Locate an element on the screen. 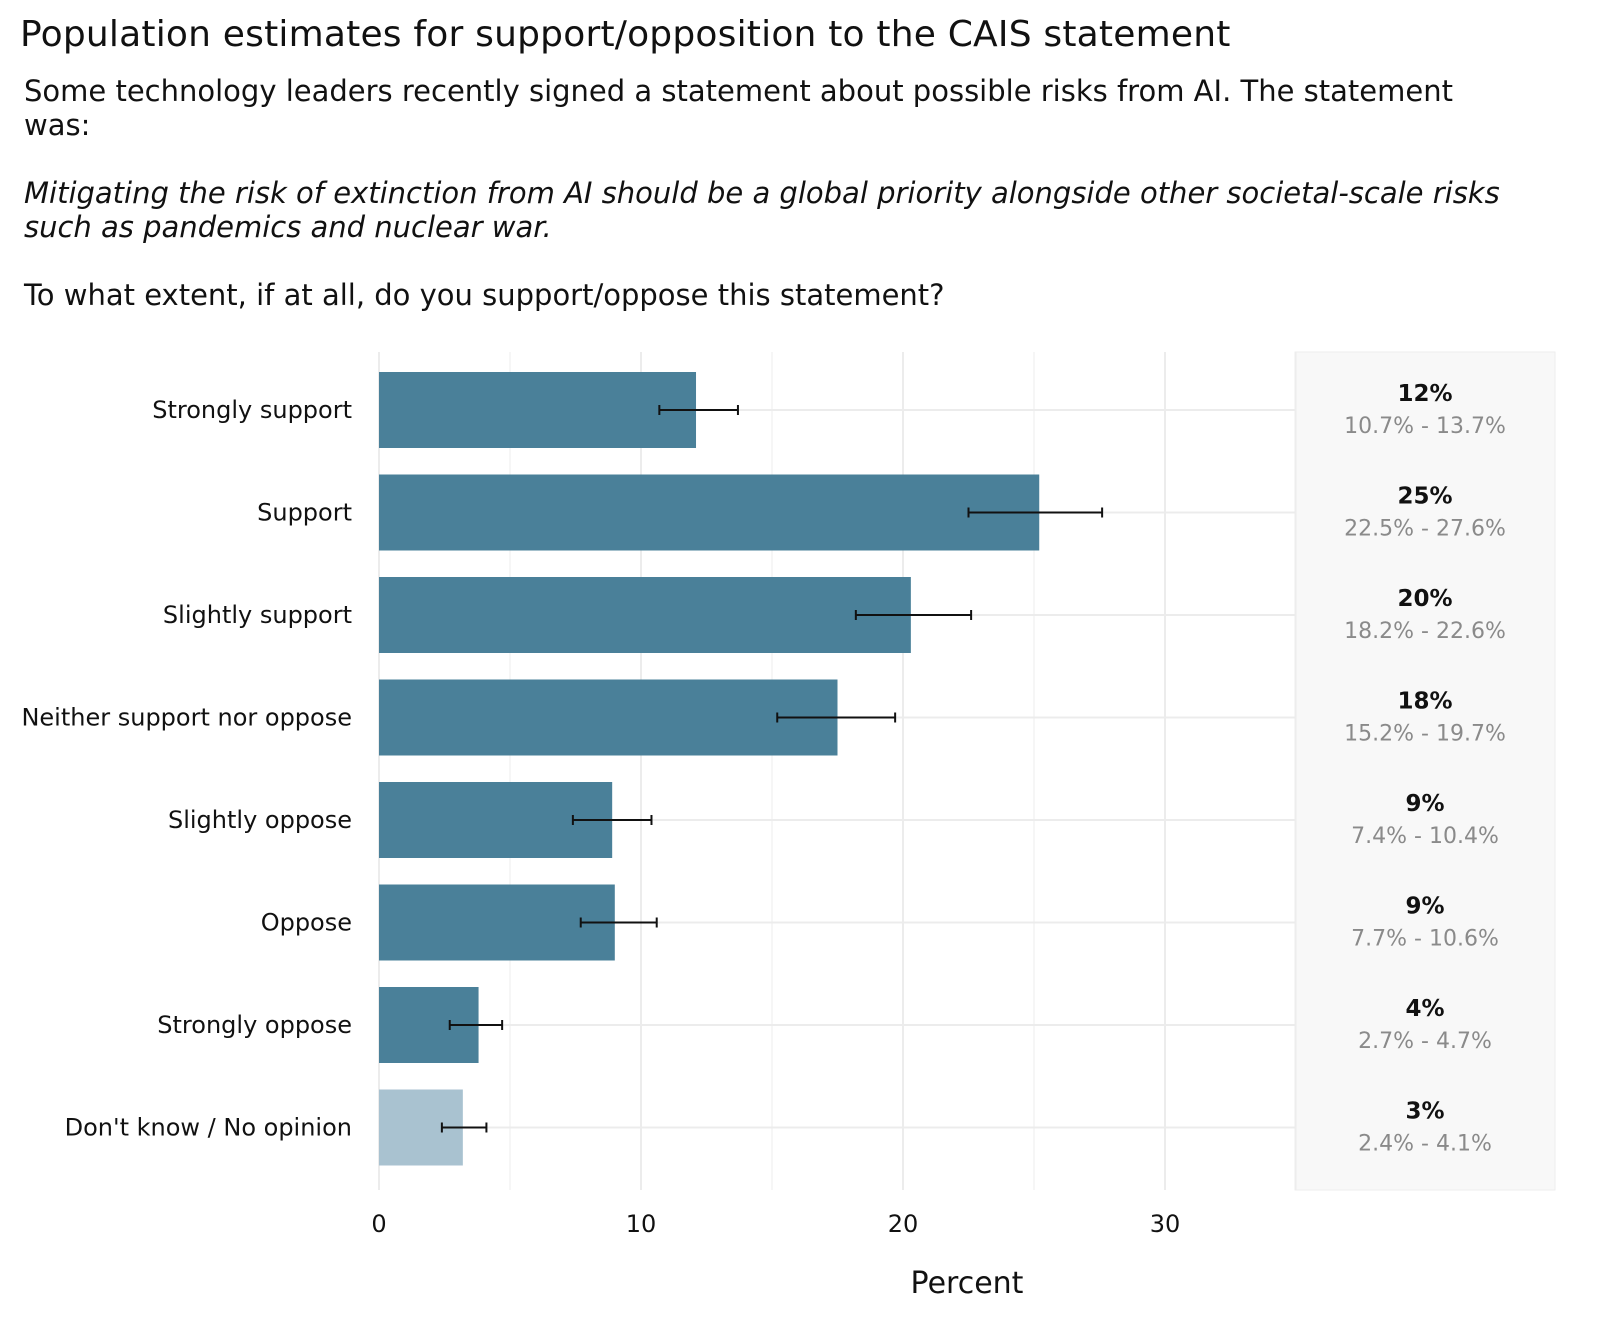  ci-label: 15.2% - 19.7% is located at coordinates (1425, 734).